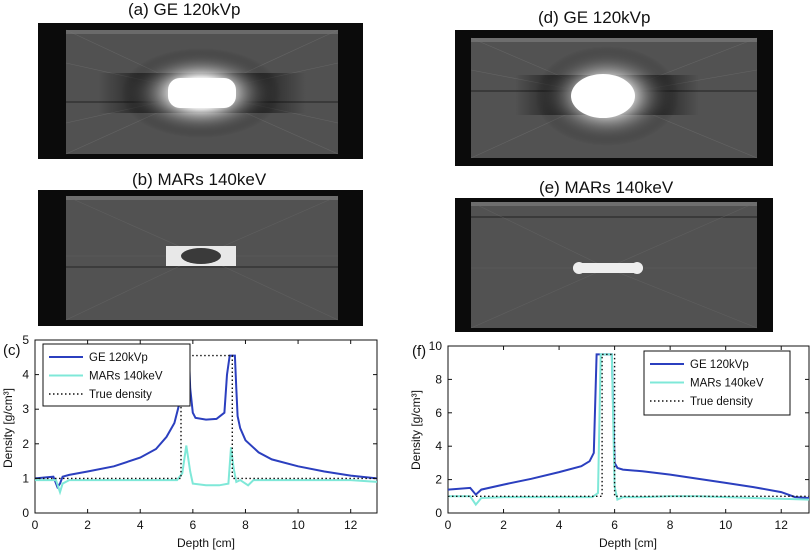 The image size is (810, 551). I want to click on ct-image-d, so click(614, 98).